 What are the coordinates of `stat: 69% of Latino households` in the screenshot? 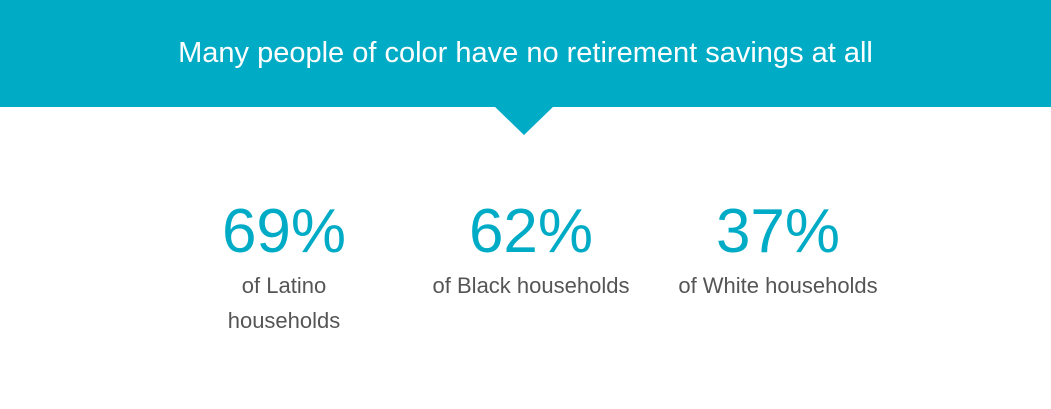 It's located at (284, 267).